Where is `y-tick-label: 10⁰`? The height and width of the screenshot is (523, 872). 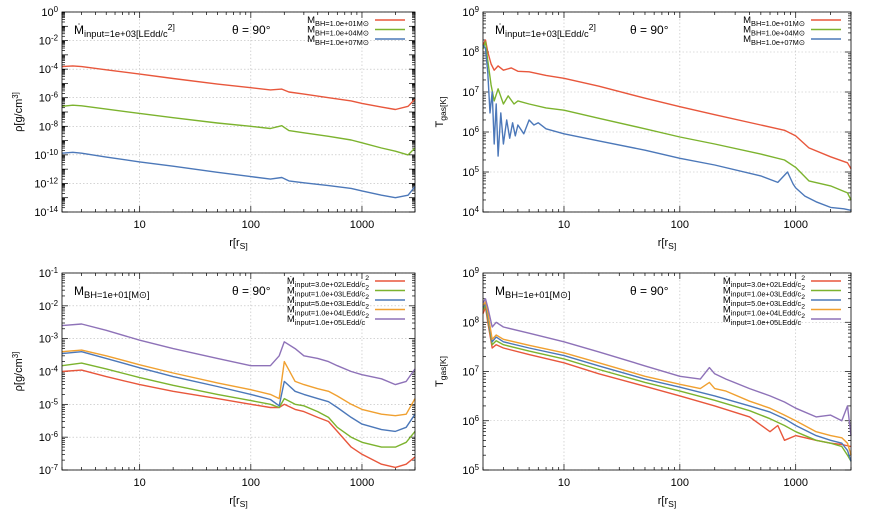
y-tick-label: 10⁰ is located at coordinates (49, 12).